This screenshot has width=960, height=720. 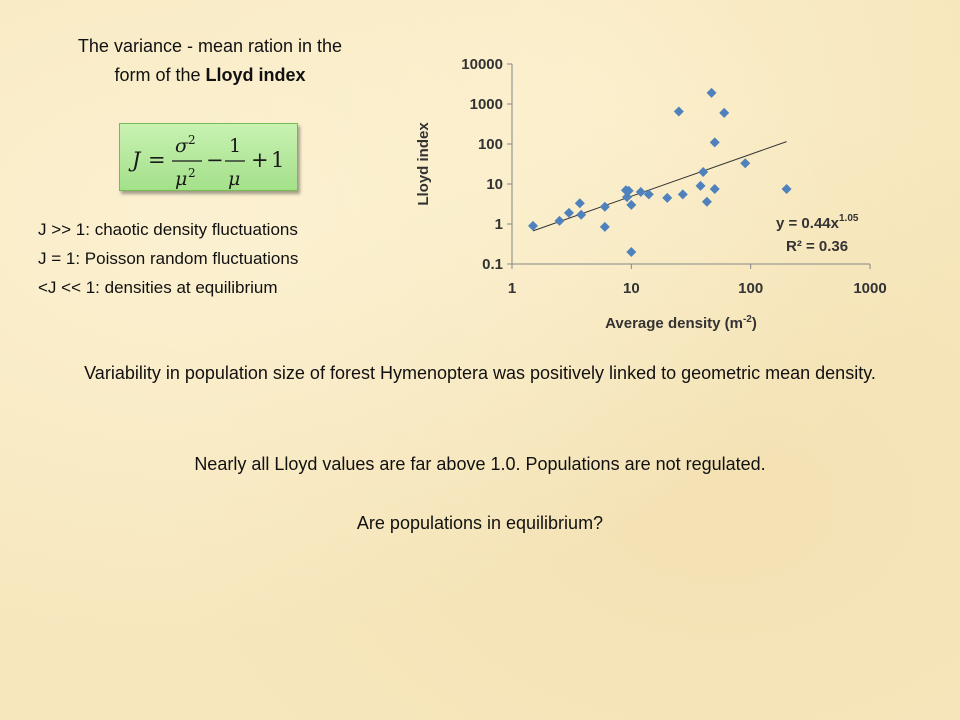 What do you see at coordinates (808, 223) in the screenshot?
I see `trend-equation-text: y = 0.44x` at bounding box center [808, 223].